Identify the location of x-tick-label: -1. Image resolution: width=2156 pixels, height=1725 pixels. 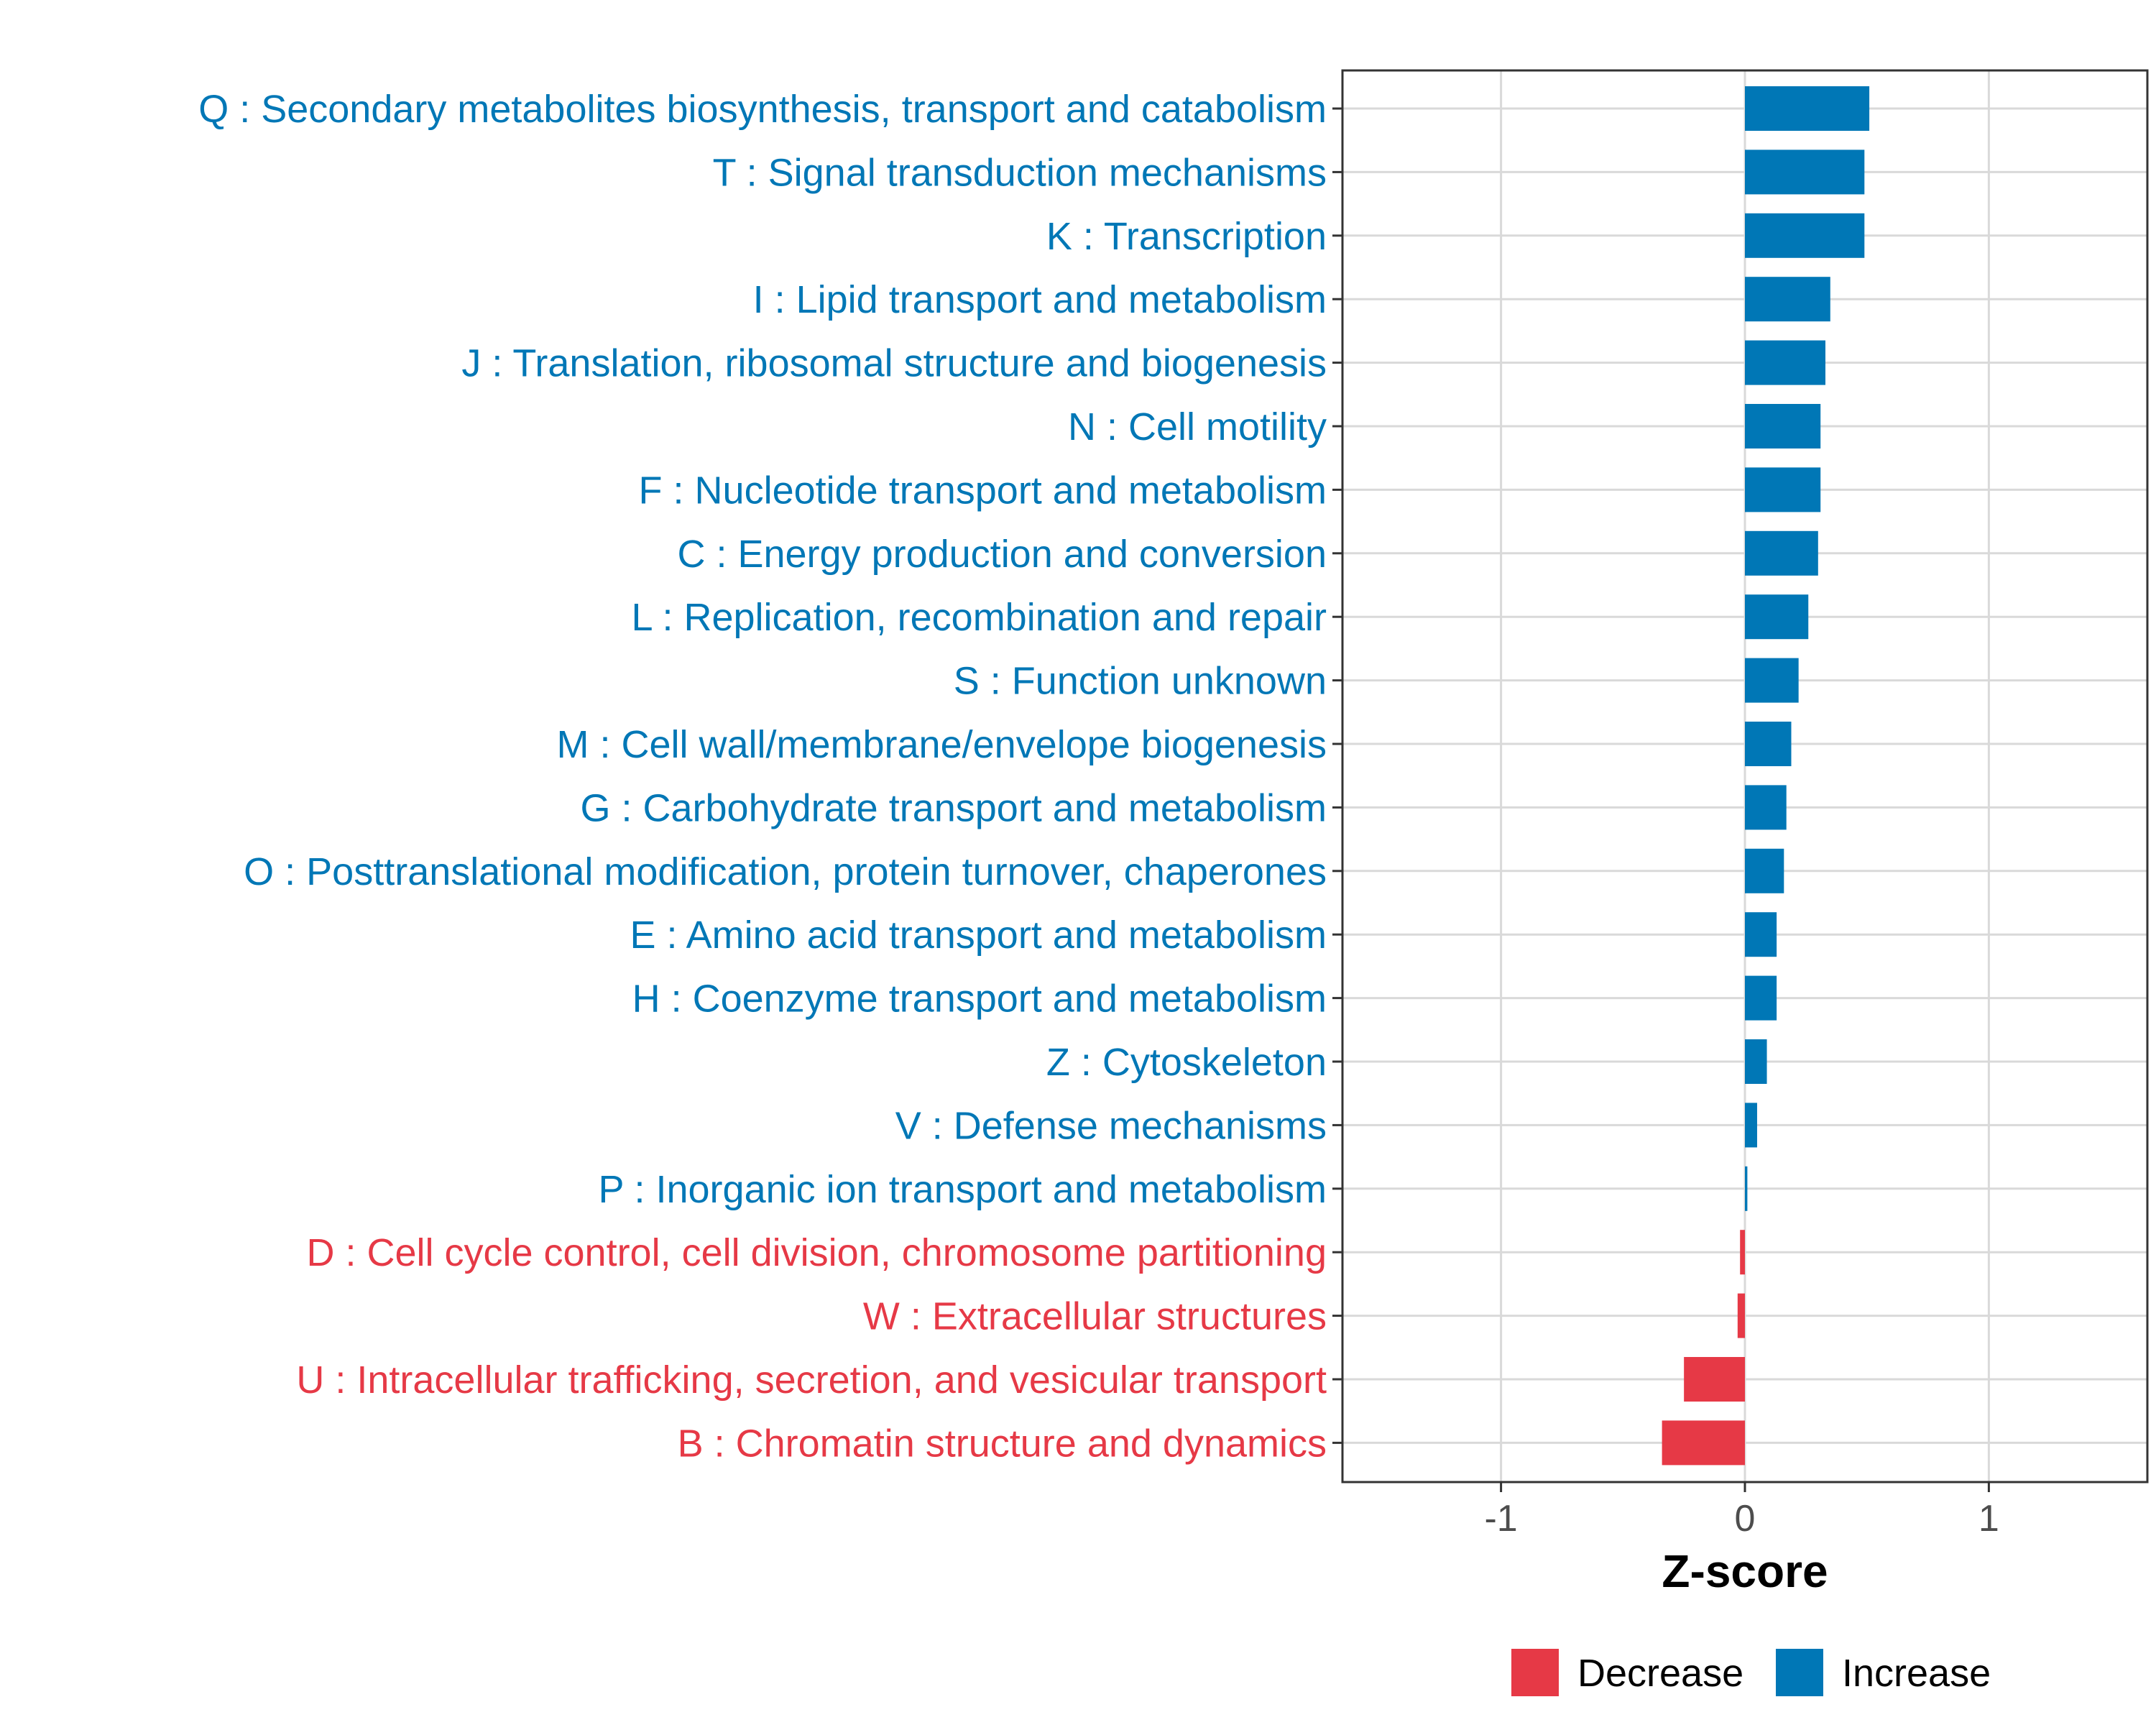
(1500, 1519).